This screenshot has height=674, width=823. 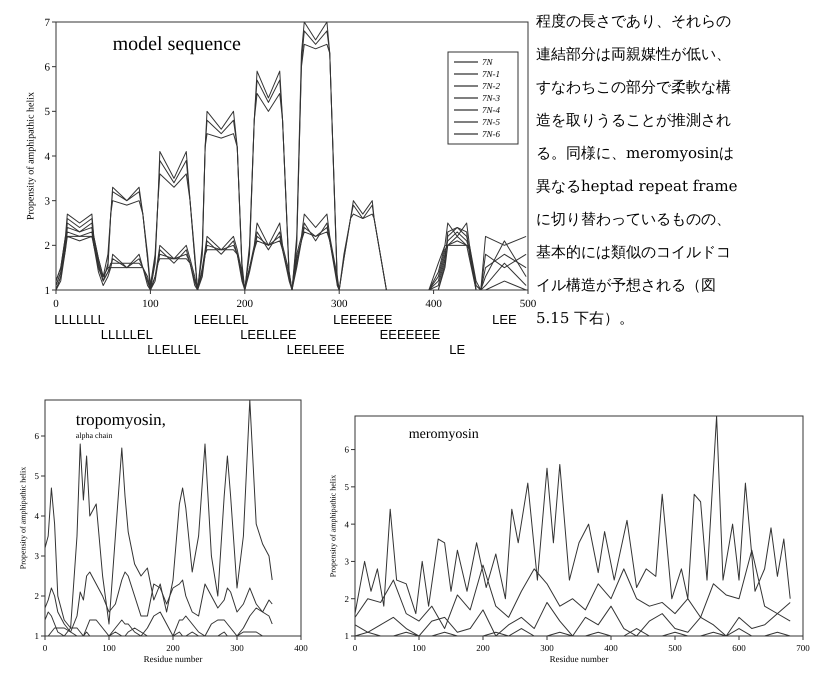 I want to click on legend-label: 7N-4, so click(x=491, y=110).